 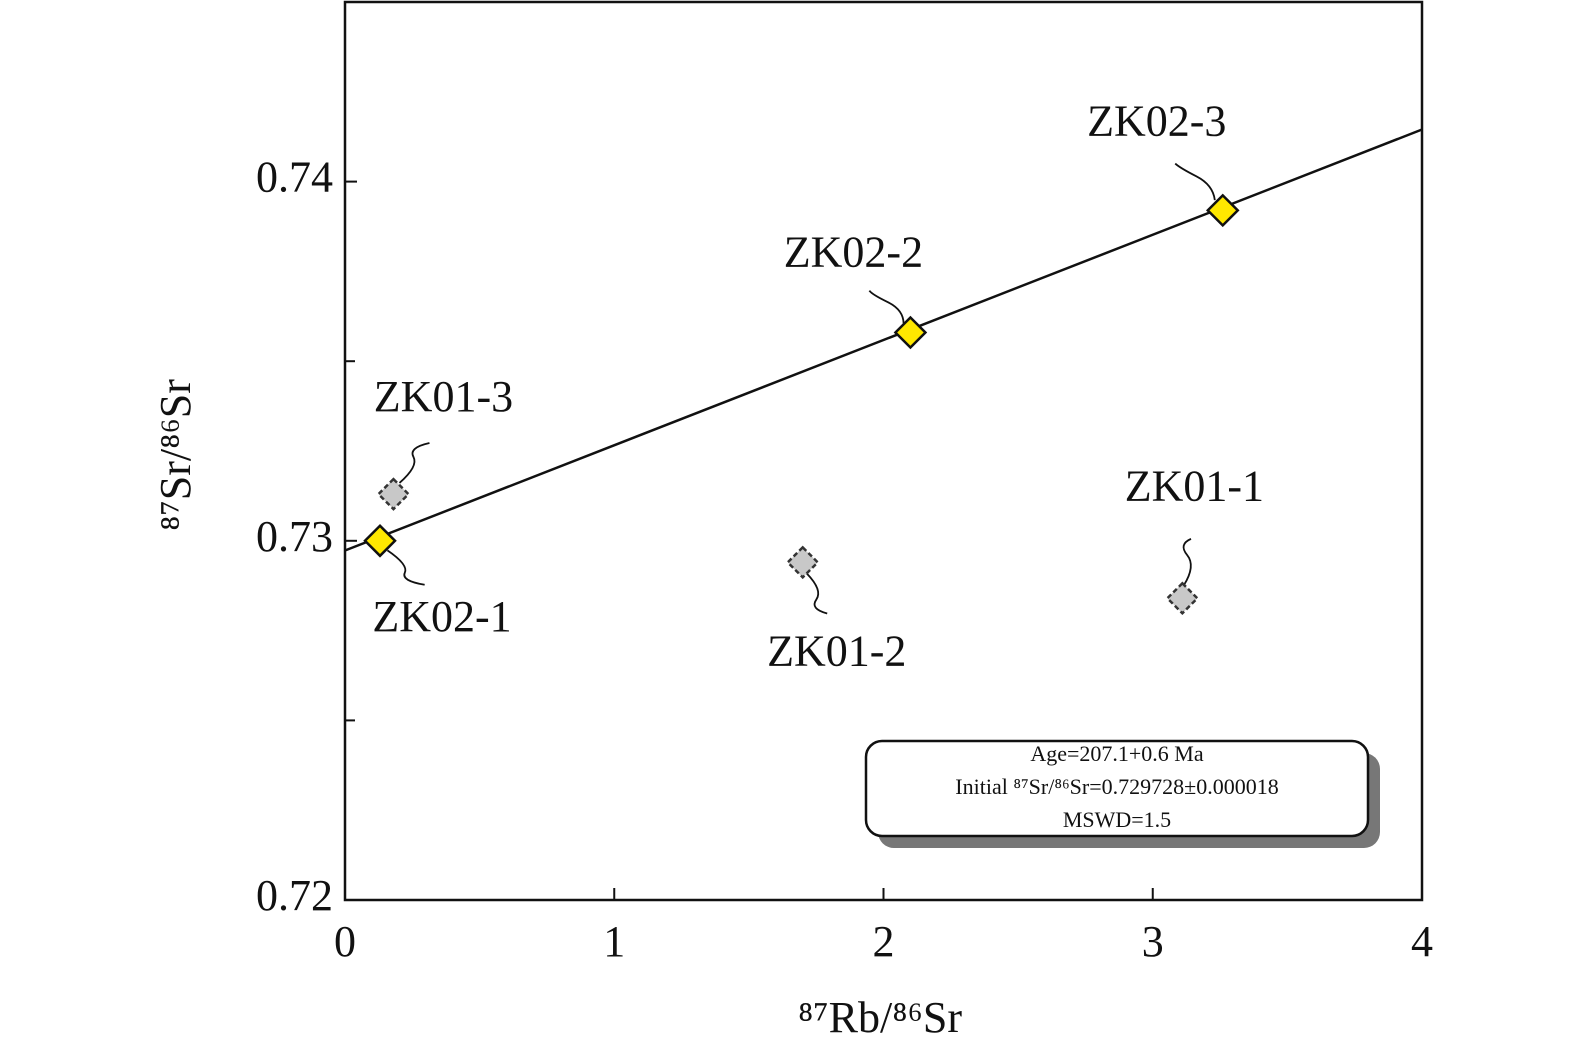 What do you see at coordinates (1422, 941) in the screenshot?
I see `x-tick-label: 4` at bounding box center [1422, 941].